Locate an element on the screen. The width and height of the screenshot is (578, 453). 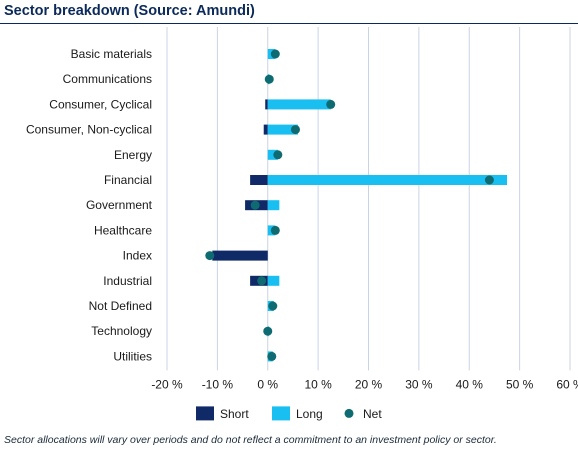
legend-swatch-long is located at coordinates (281, 413).